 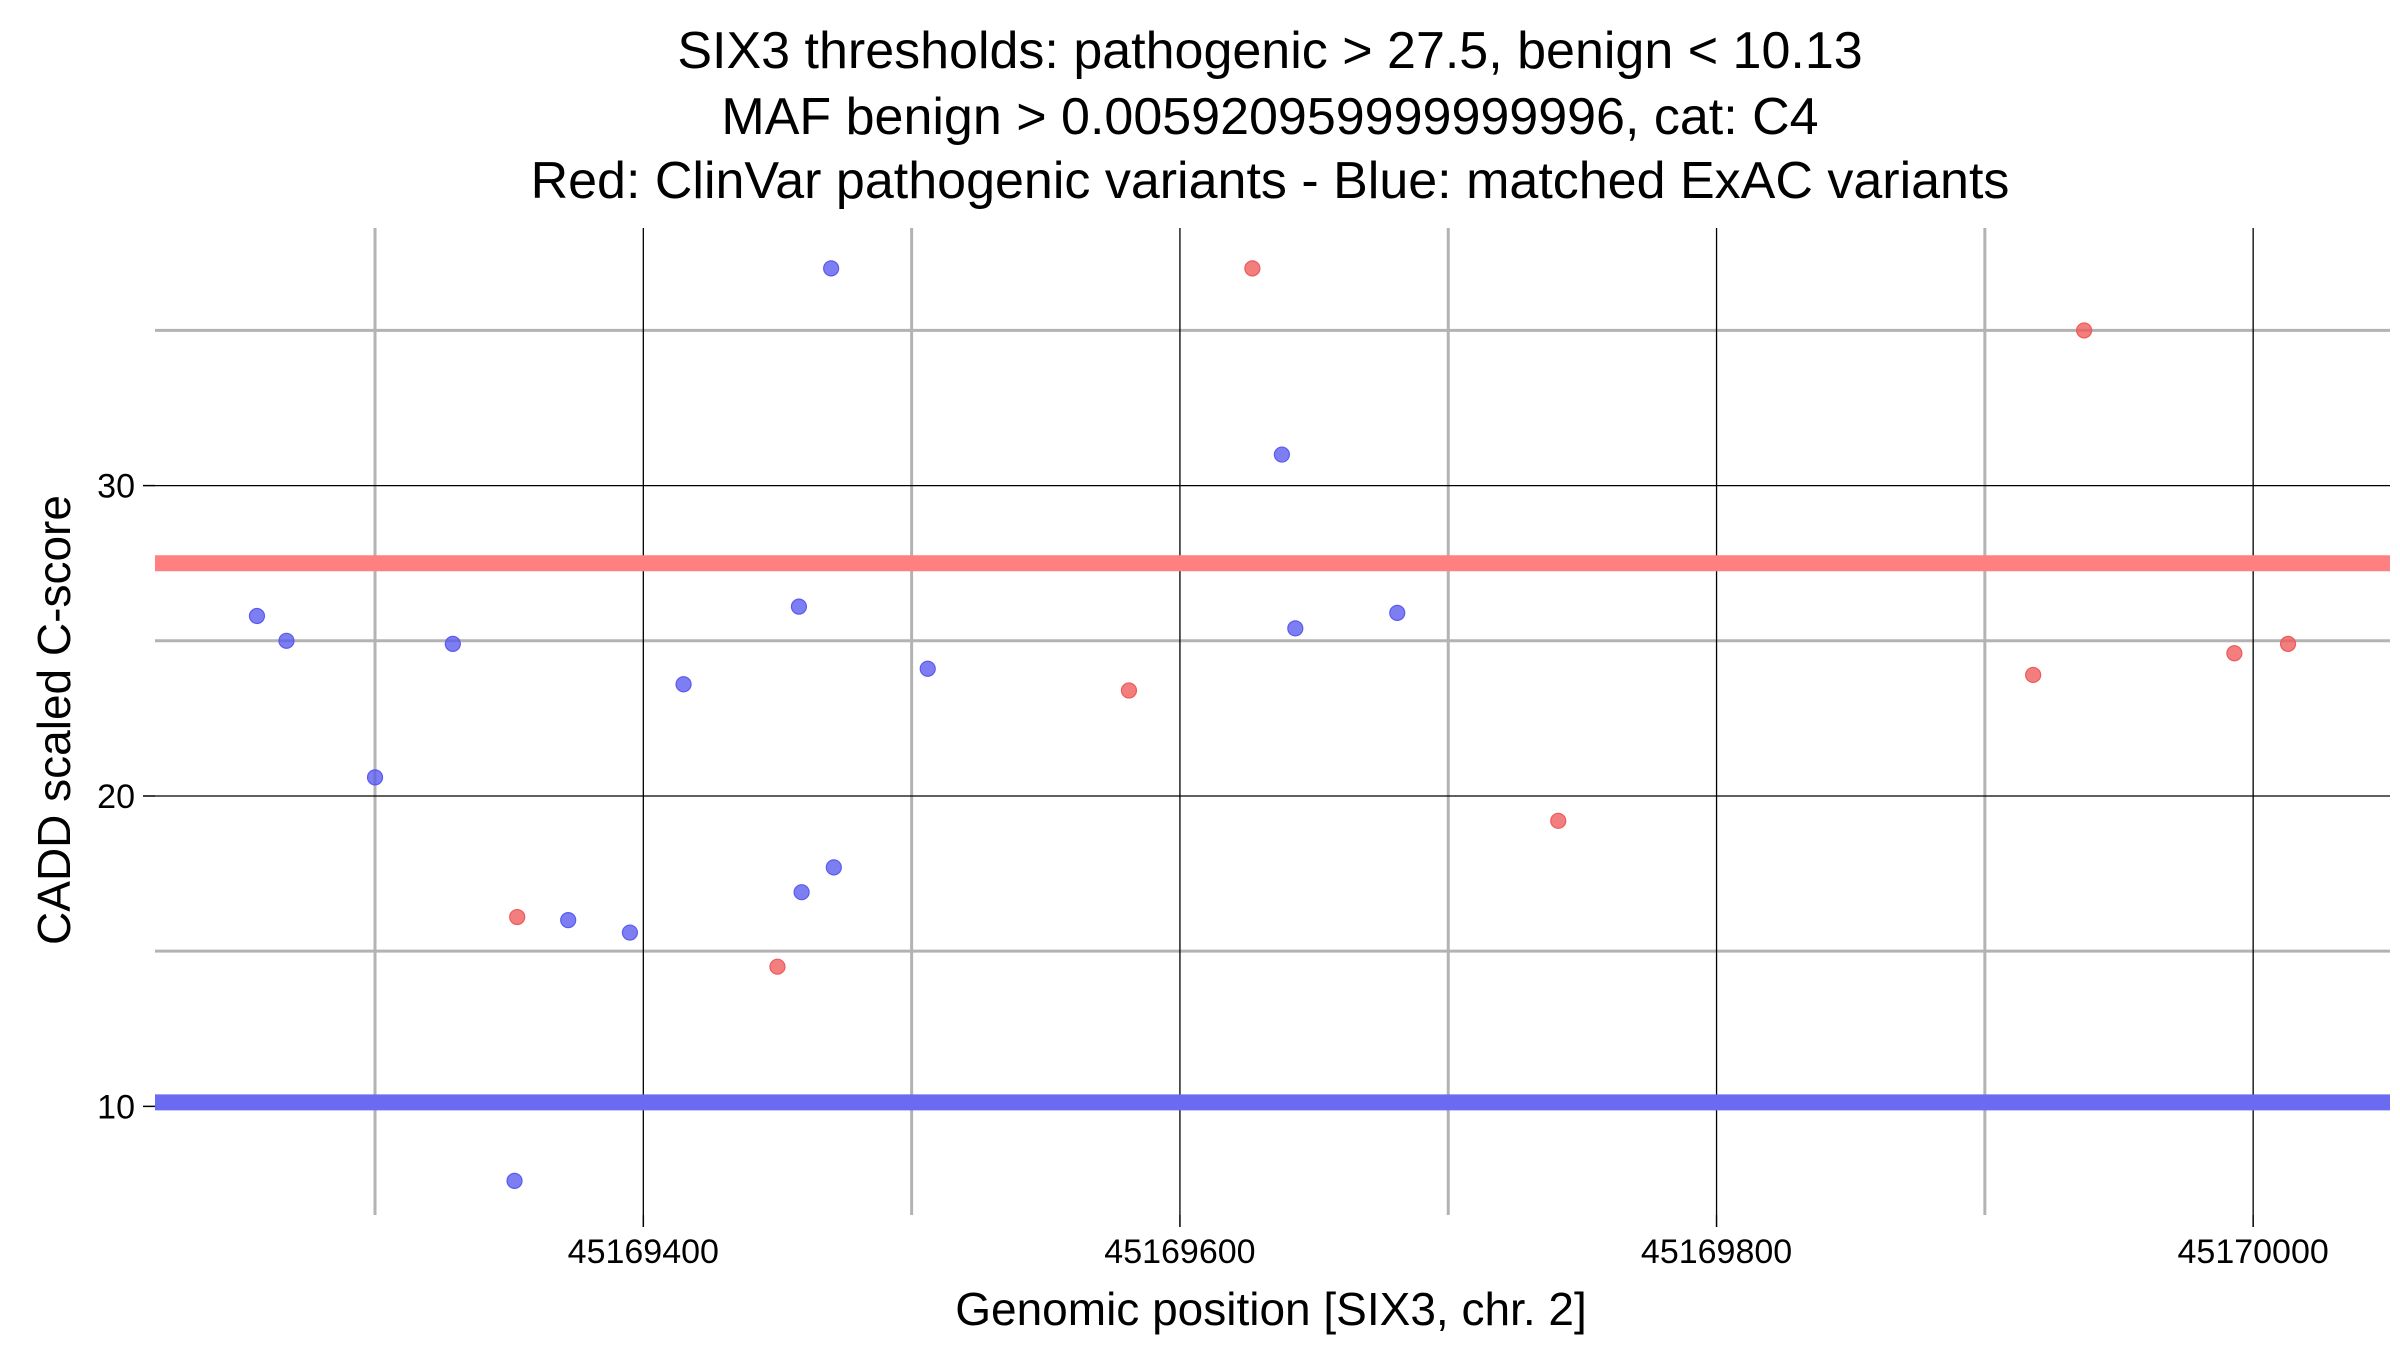 What do you see at coordinates (116, 1107) in the screenshot?
I see `y-tick-label: 10` at bounding box center [116, 1107].